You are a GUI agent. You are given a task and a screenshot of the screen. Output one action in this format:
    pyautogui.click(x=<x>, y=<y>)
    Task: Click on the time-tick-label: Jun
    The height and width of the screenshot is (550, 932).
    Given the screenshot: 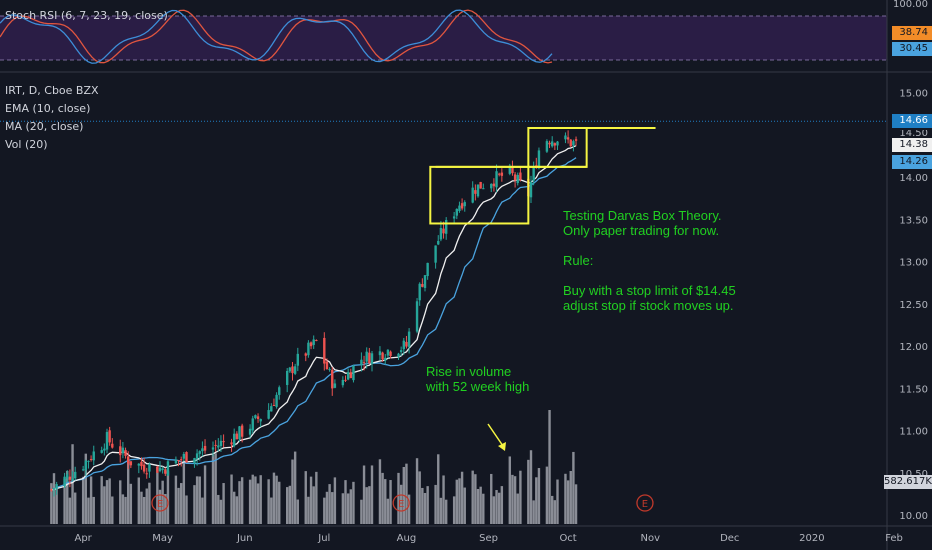 What is the action you would take?
    pyautogui.click(x=244, y=538)
    